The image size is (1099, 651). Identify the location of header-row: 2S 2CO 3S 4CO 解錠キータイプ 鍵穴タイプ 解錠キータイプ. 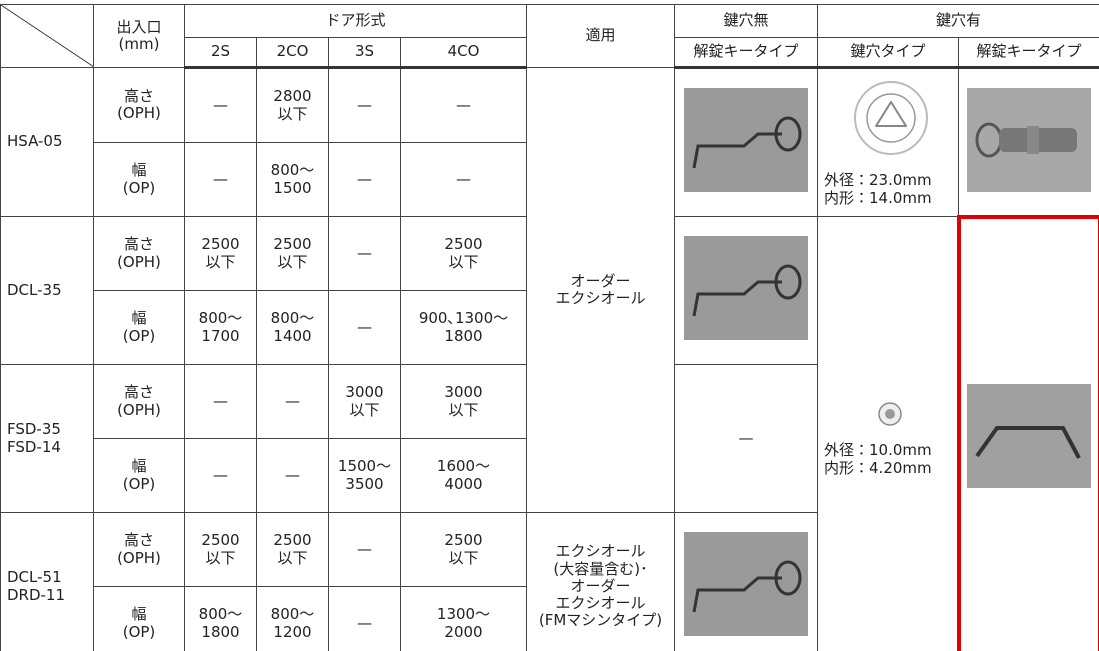
(550, 53).